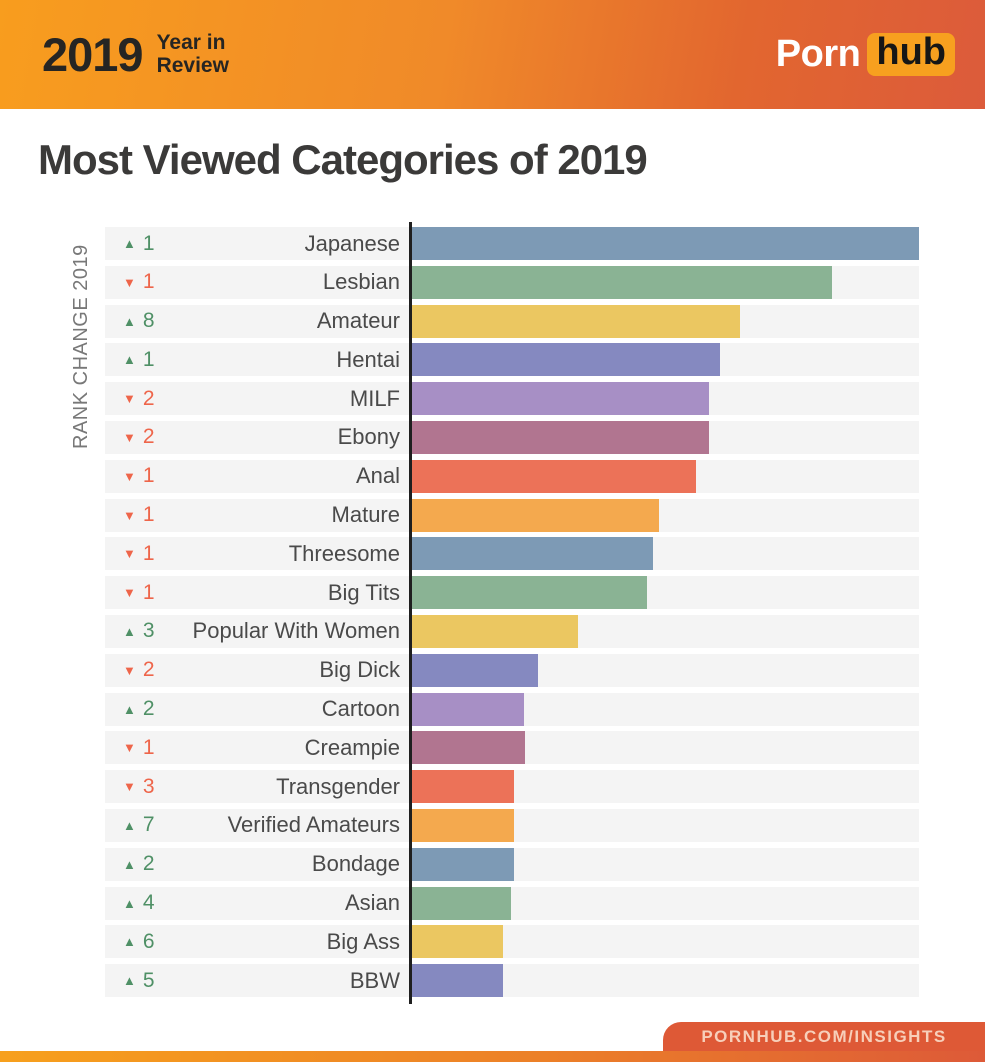 This screenshot has width=985, height=1062. I want to click on rank-change-amount: 4, so click(148, 903).